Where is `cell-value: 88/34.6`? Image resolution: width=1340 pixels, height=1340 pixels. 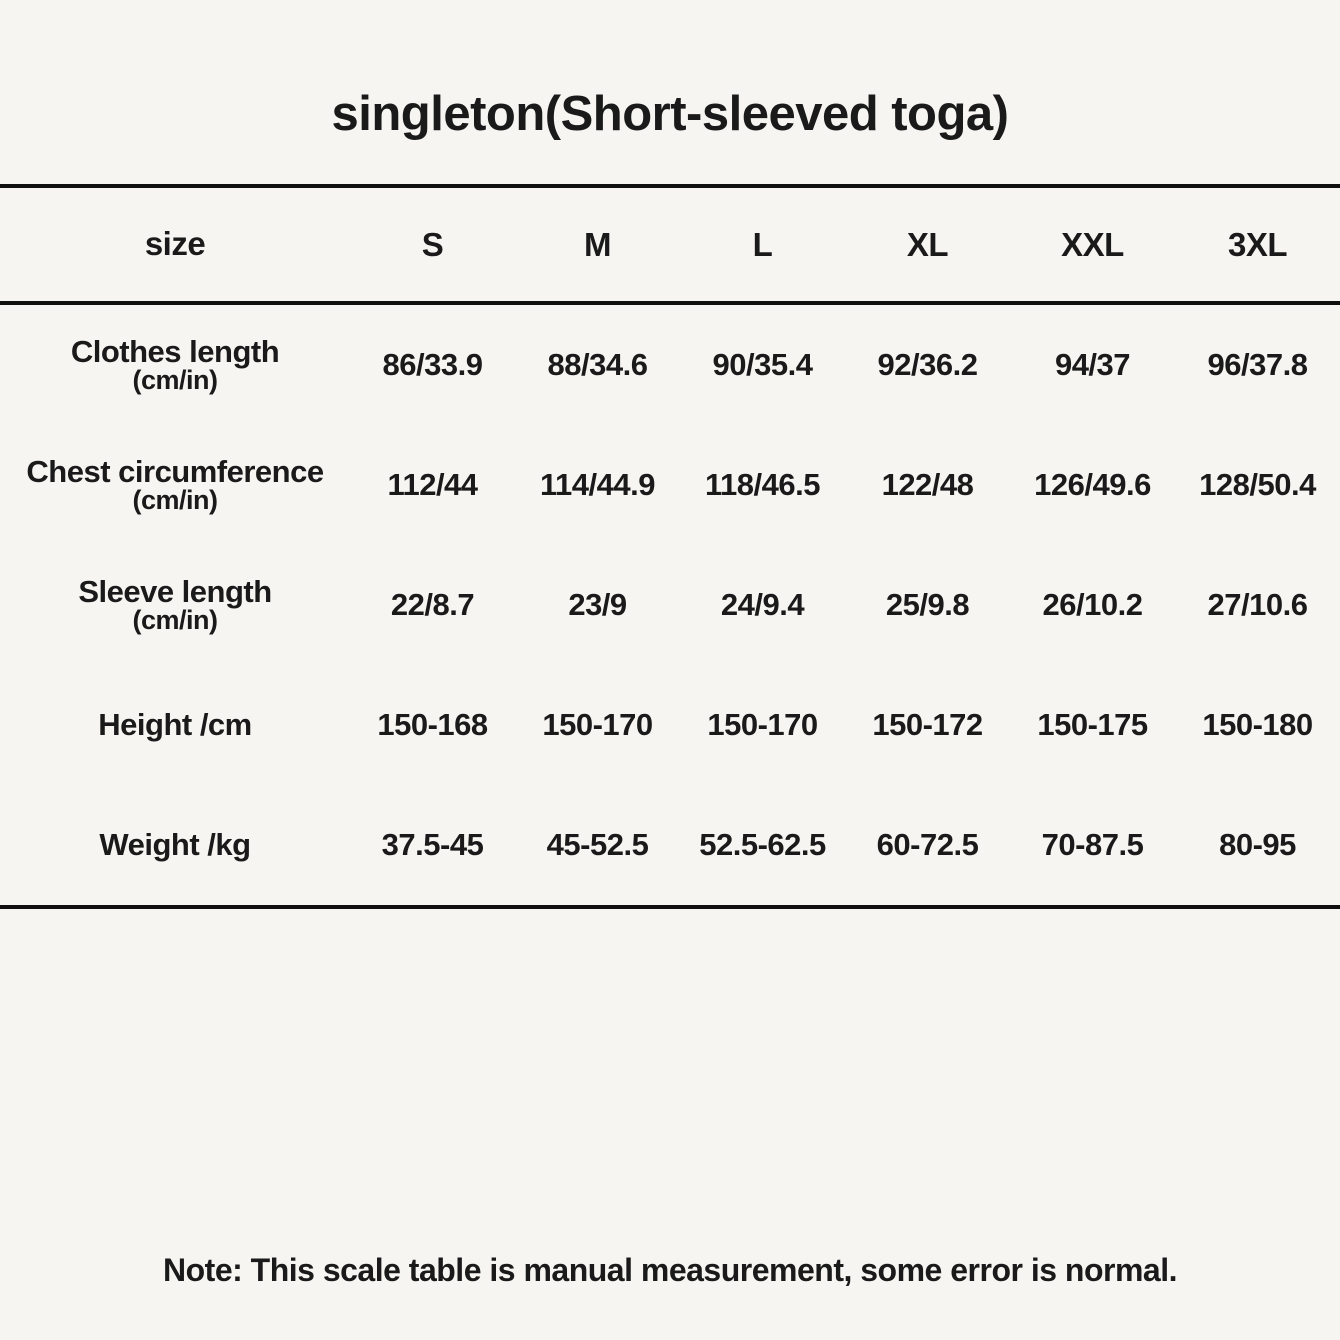 cell-value: 88/34.6 is located at coordinates (597, 364).